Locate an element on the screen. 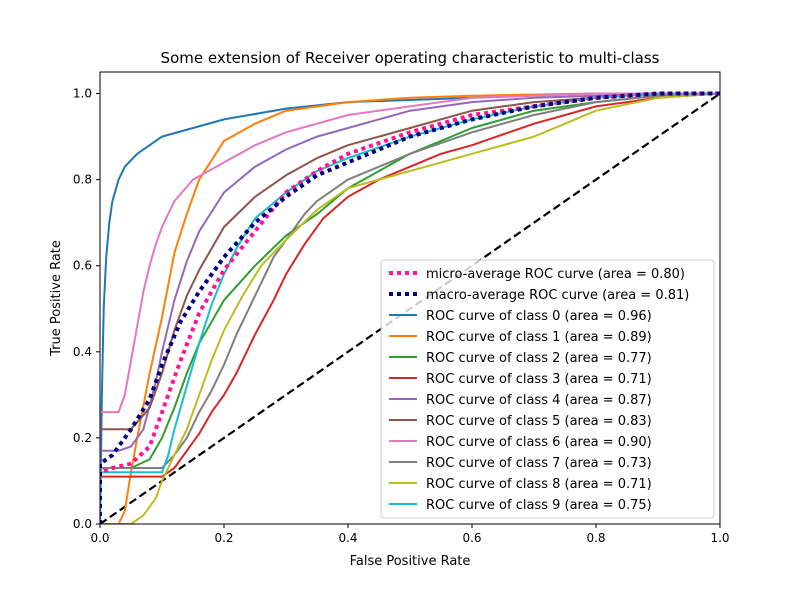 The height and width of the screenshot is (600, 800). legend-label-7: ROC curve of class 5 (area = 0.83) is located at coordinates (539, 421).